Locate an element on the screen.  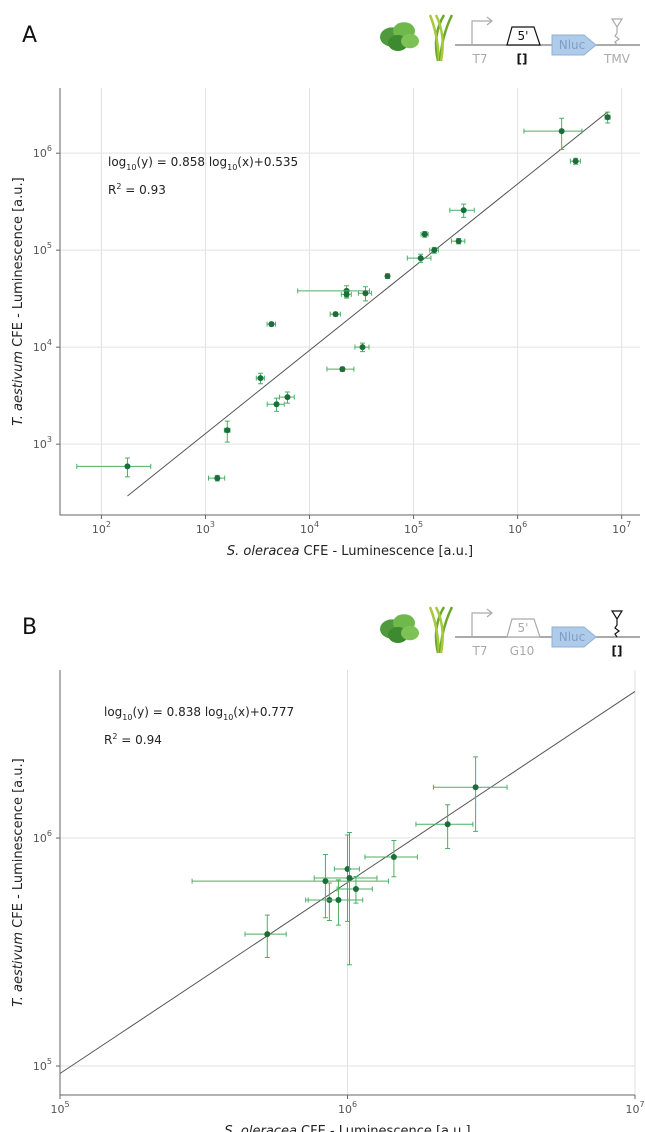
eq-part: = is located at coordinates (130, 190).